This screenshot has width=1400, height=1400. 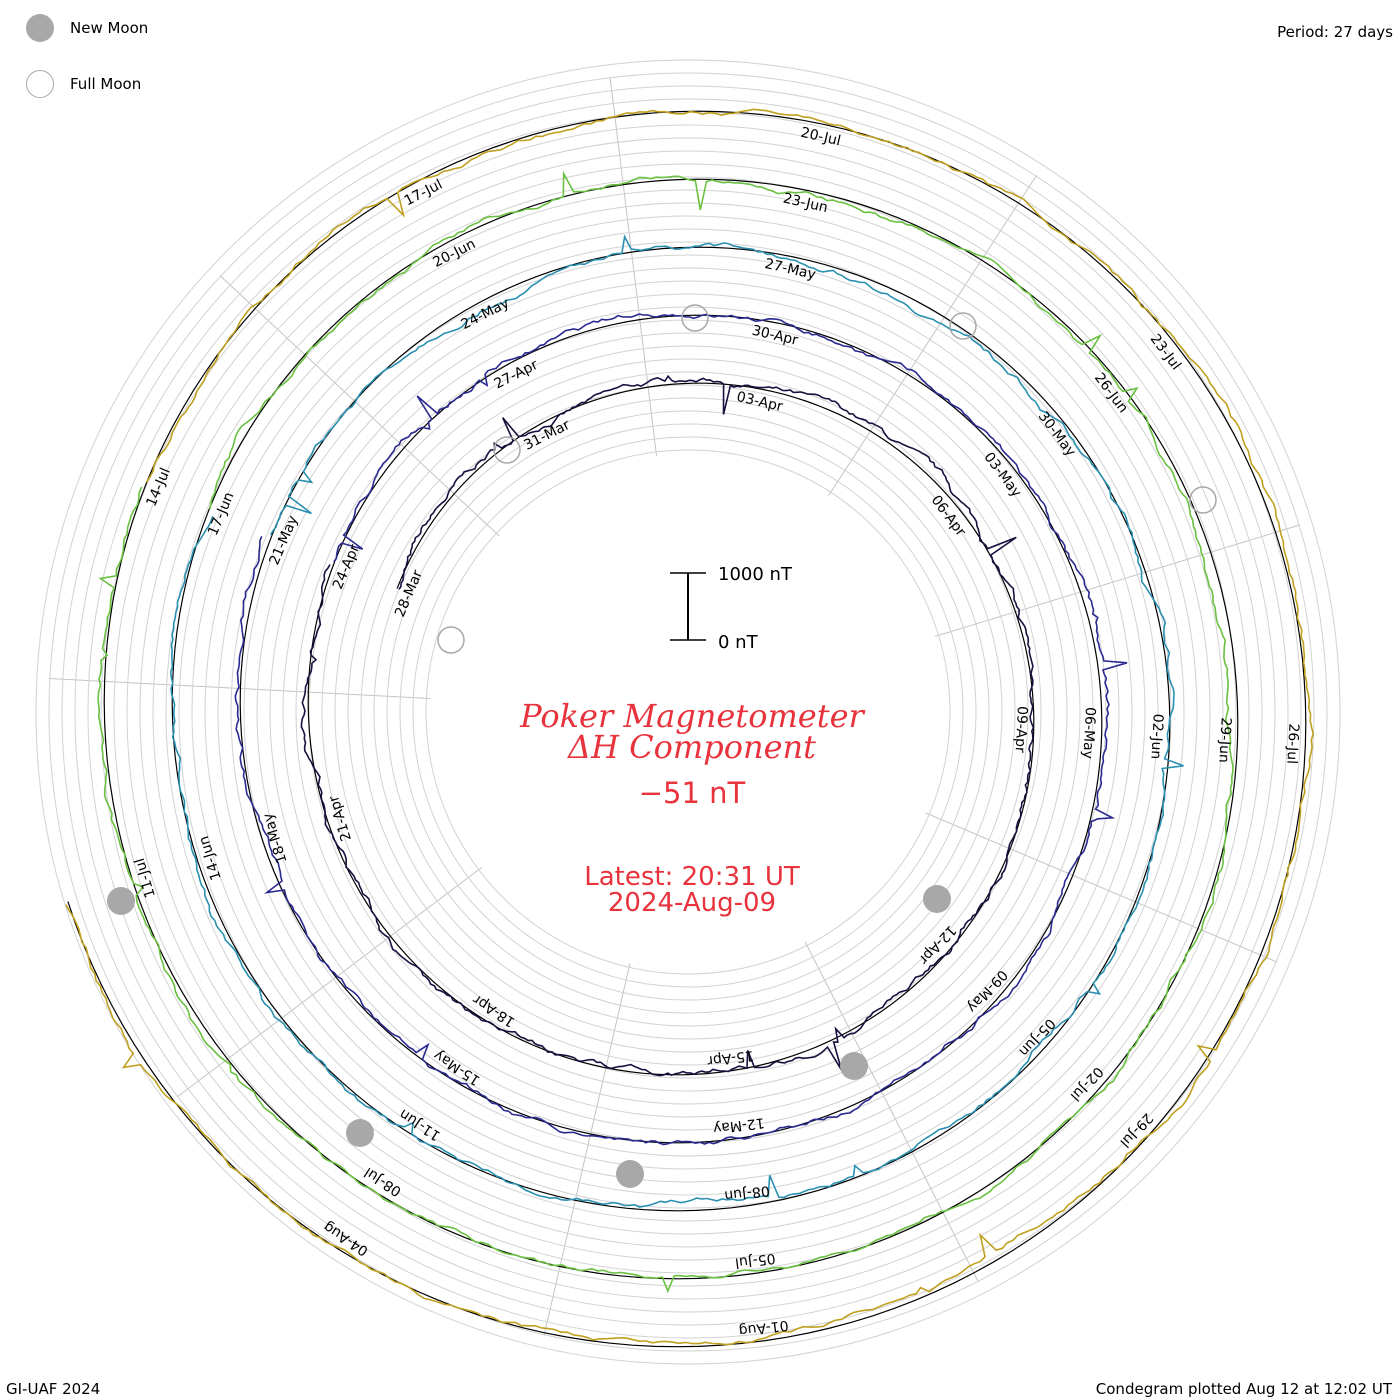 I want to click on date-label: 01-Aug, so click(x=763, y=1328).